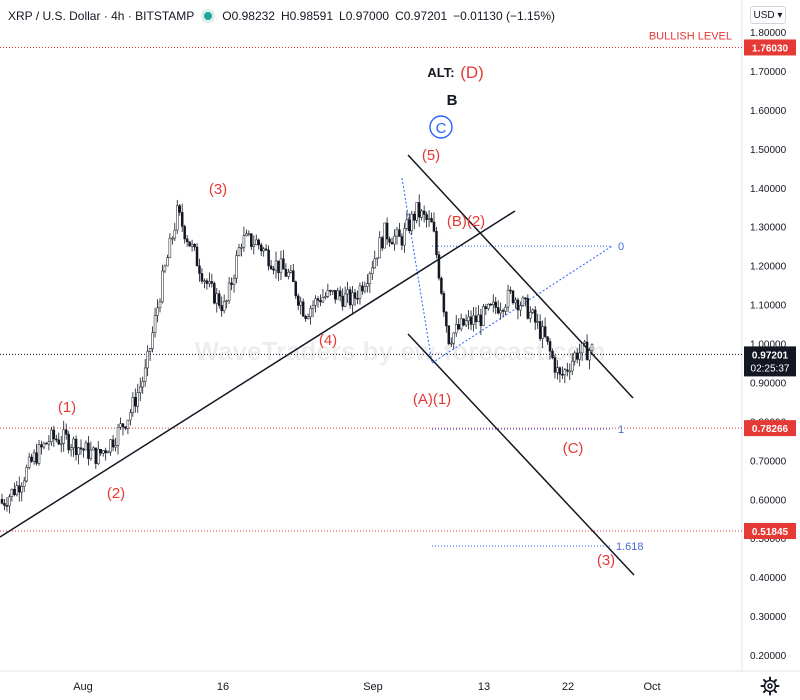 The width and height of the screenshot is (800, 700). I want to click on y-tick-label: 1.80000, so click(768, 33).